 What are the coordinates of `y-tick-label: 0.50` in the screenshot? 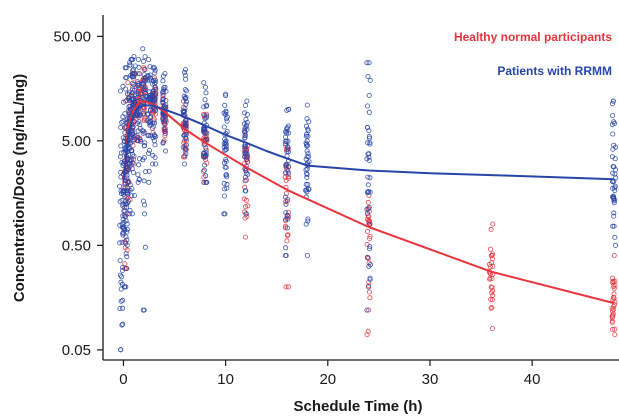 It's located at (76, 245).